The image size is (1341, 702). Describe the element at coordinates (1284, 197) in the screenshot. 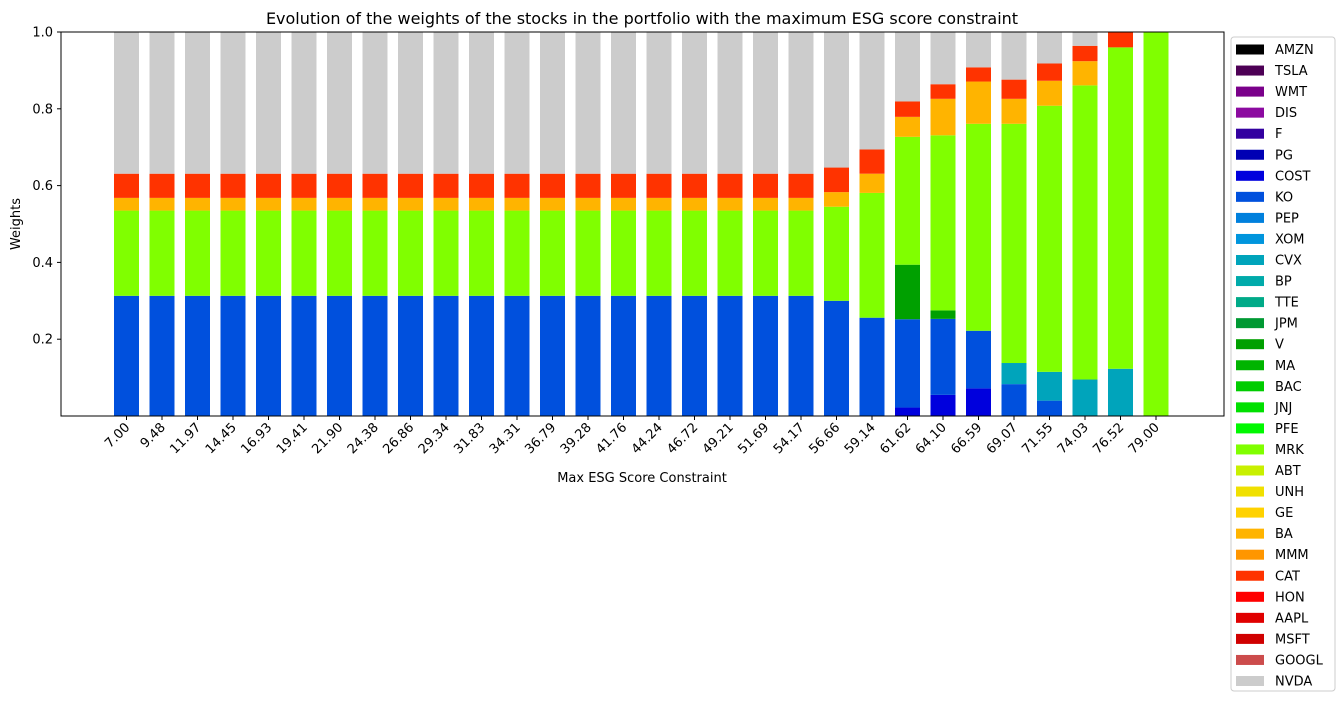

I see `legend-label-ko: KO` at that location.